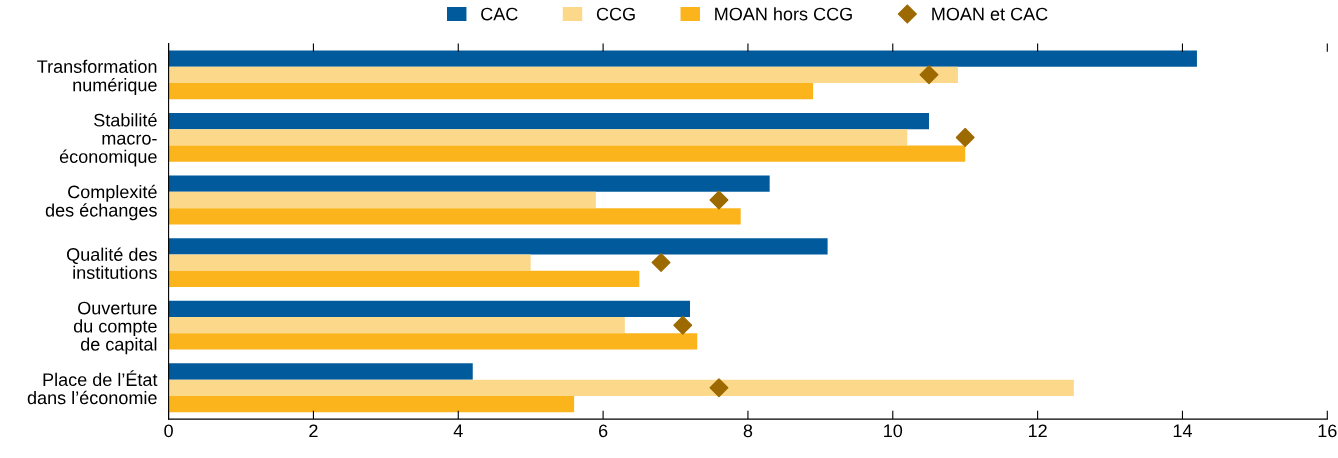  I want to click on x-tick-label: 0, so click(168, 431).